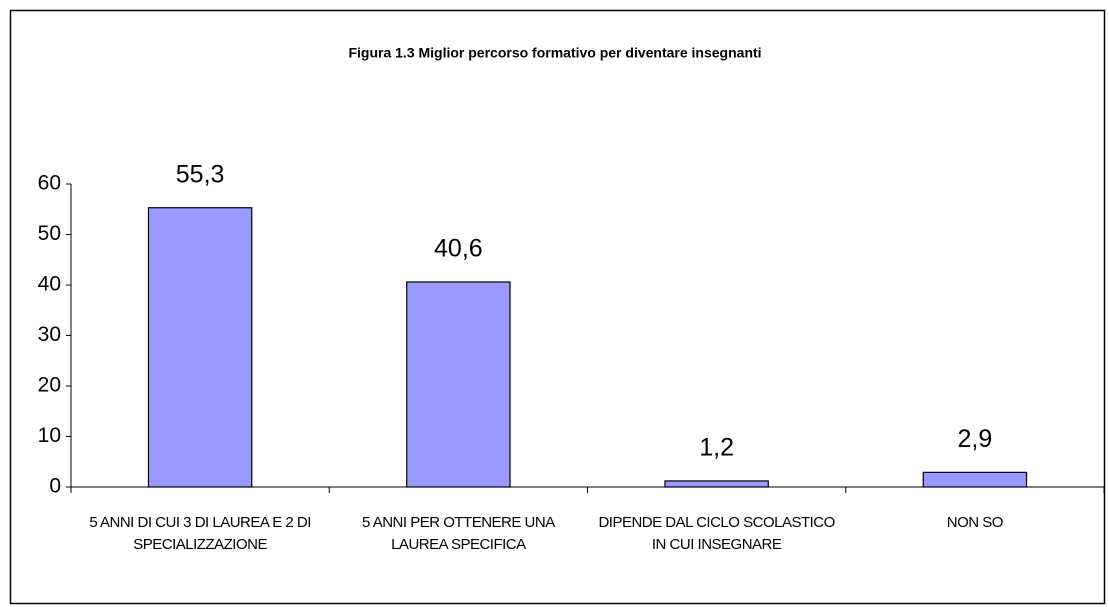  What do you see at coordinates (974, 439) in the screenshot?
I see `value-label: 2,9` at bounding box center [974, 439].